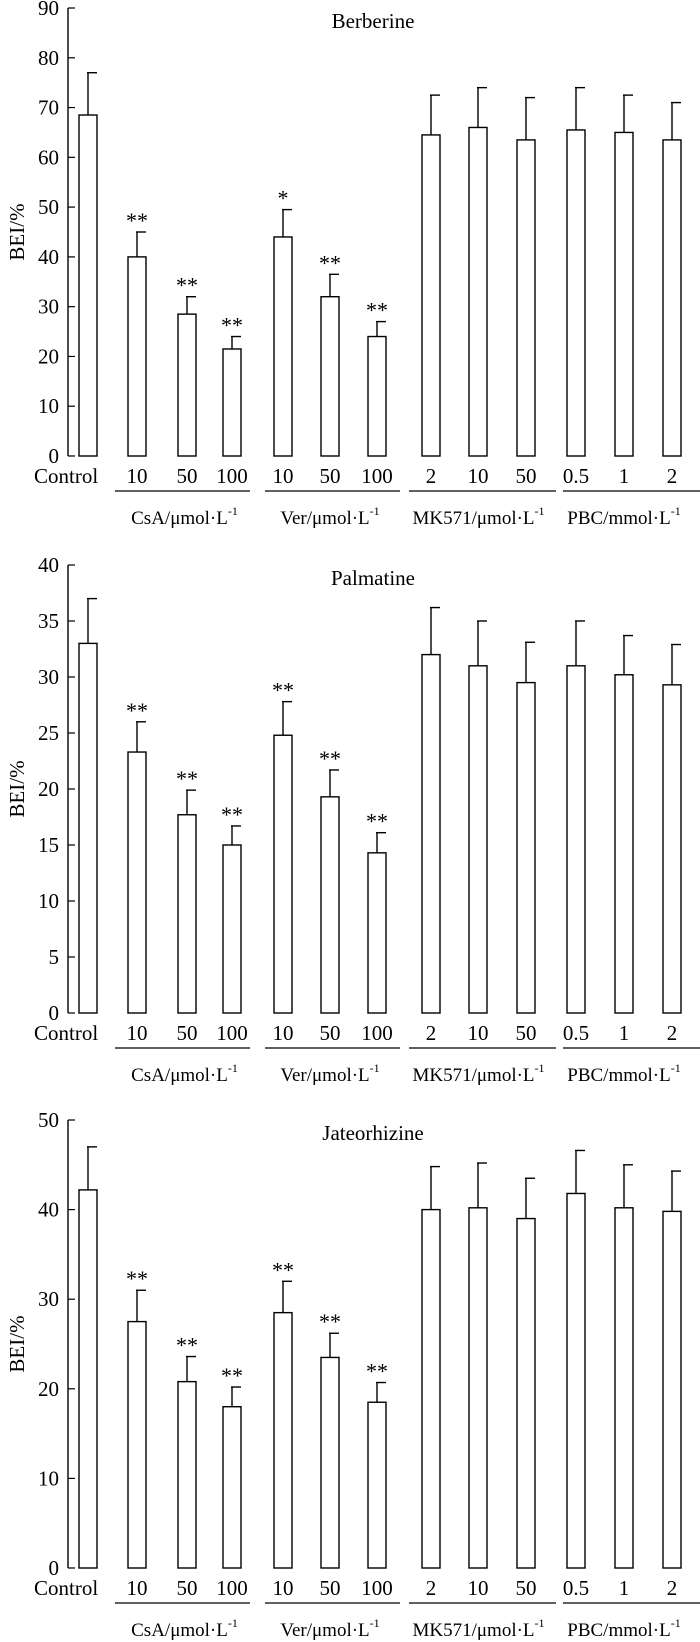  What do you see at coordinates (48, 157) in the screenshot?
I see `y-tick-label: 60` at bounding box center [48, 157].